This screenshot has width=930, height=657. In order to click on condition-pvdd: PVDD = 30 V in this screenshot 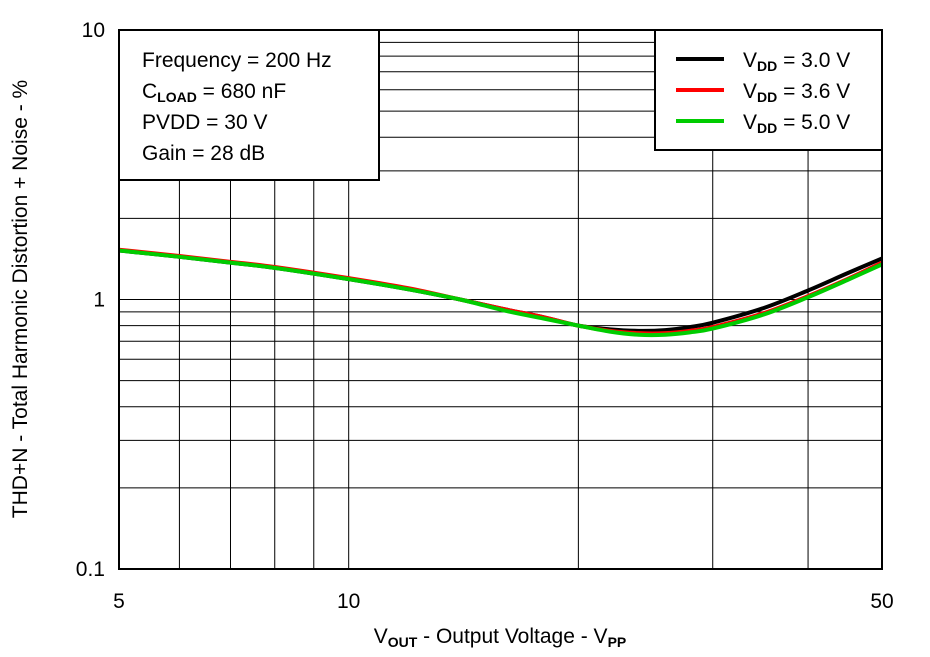, I will do `click(204, 122)`.